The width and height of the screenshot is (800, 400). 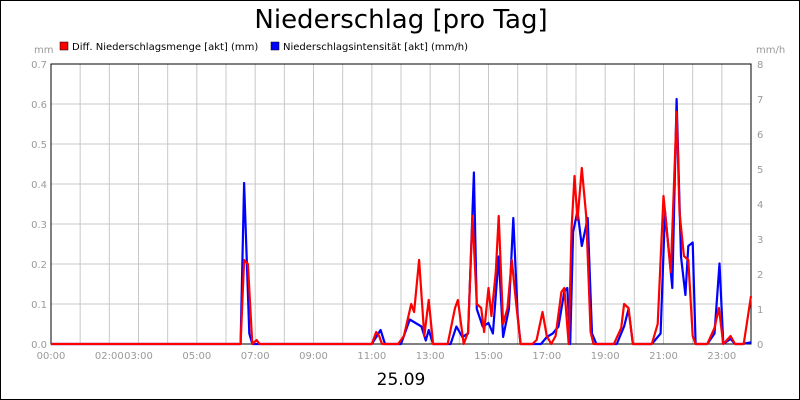 I want to click on y-axis-right-ticks: 0 1 2 3 4 5 6 7 8, so click(x=760, y=205).